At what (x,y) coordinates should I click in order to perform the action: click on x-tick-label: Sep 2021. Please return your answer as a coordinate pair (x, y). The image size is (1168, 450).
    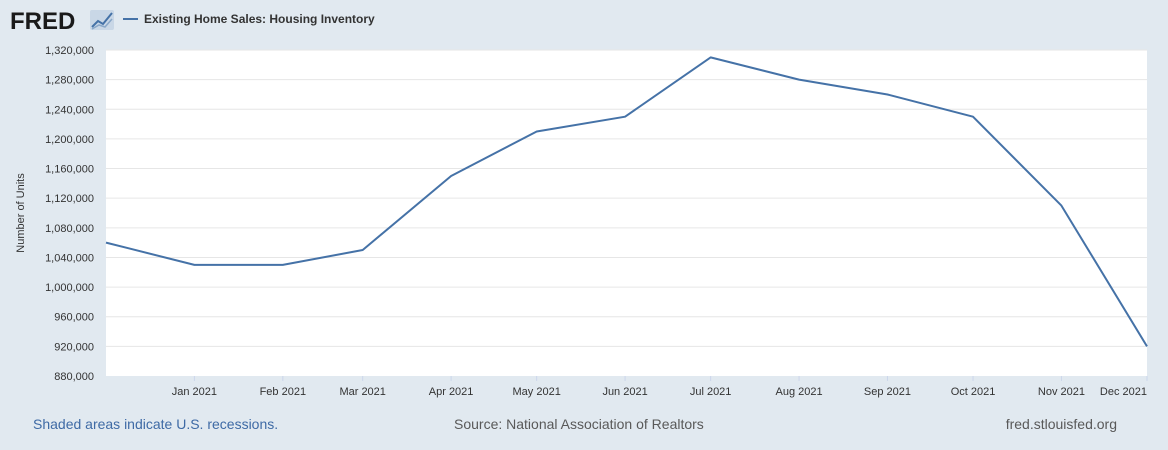
    Looking at the image, I should click on (887, 392).